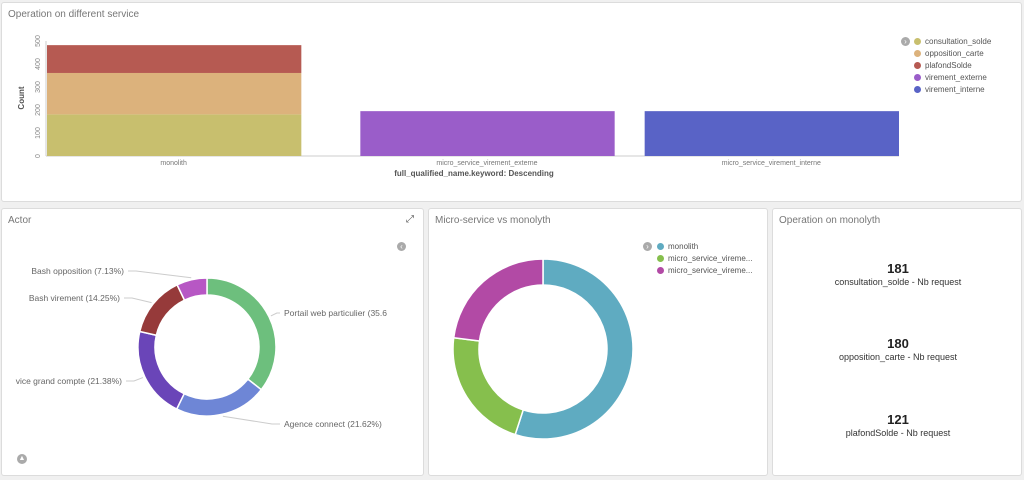  I want to click on y-axis-label: Count, so click(21, 97).